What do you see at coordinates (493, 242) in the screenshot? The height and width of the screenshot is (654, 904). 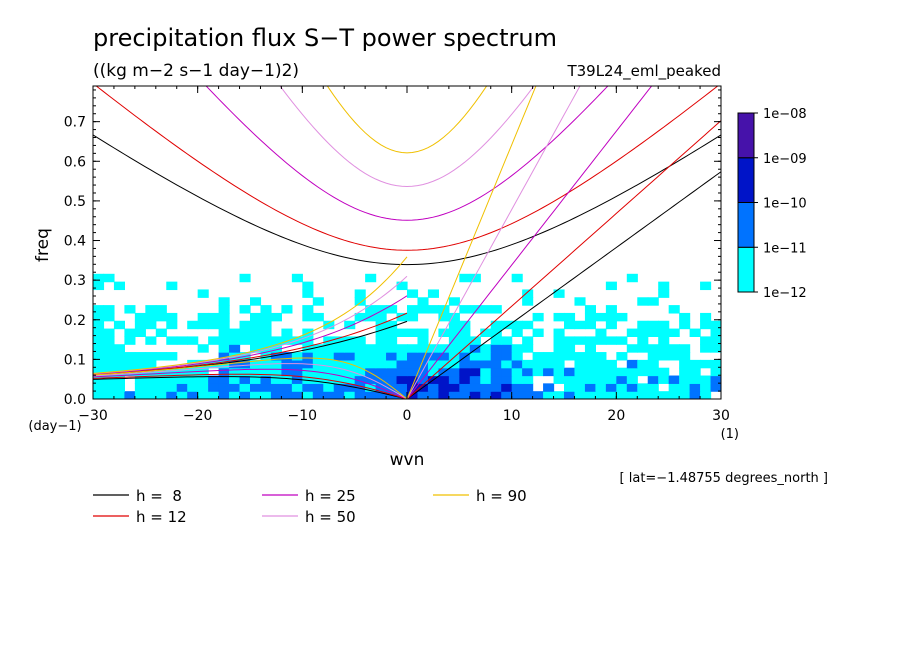 I see `kelvin-curve` at bounding box center [493, 242].